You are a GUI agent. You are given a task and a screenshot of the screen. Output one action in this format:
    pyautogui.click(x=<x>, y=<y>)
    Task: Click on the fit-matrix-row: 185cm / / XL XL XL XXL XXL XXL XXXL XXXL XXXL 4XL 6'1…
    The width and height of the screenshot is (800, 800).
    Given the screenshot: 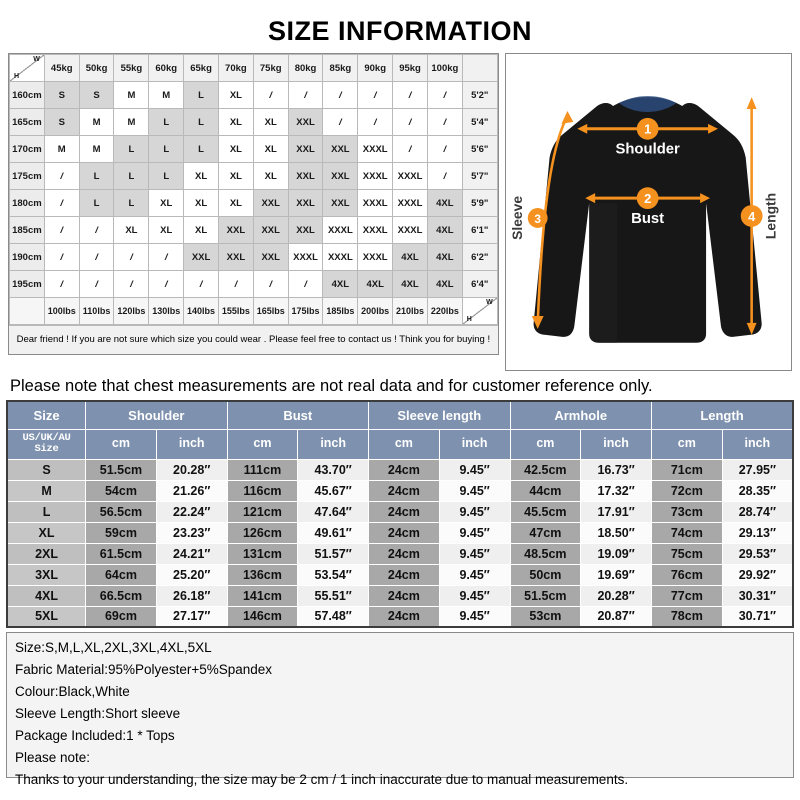 What is the action you would take?
    pyautogui.click(x=253, y=230)
    